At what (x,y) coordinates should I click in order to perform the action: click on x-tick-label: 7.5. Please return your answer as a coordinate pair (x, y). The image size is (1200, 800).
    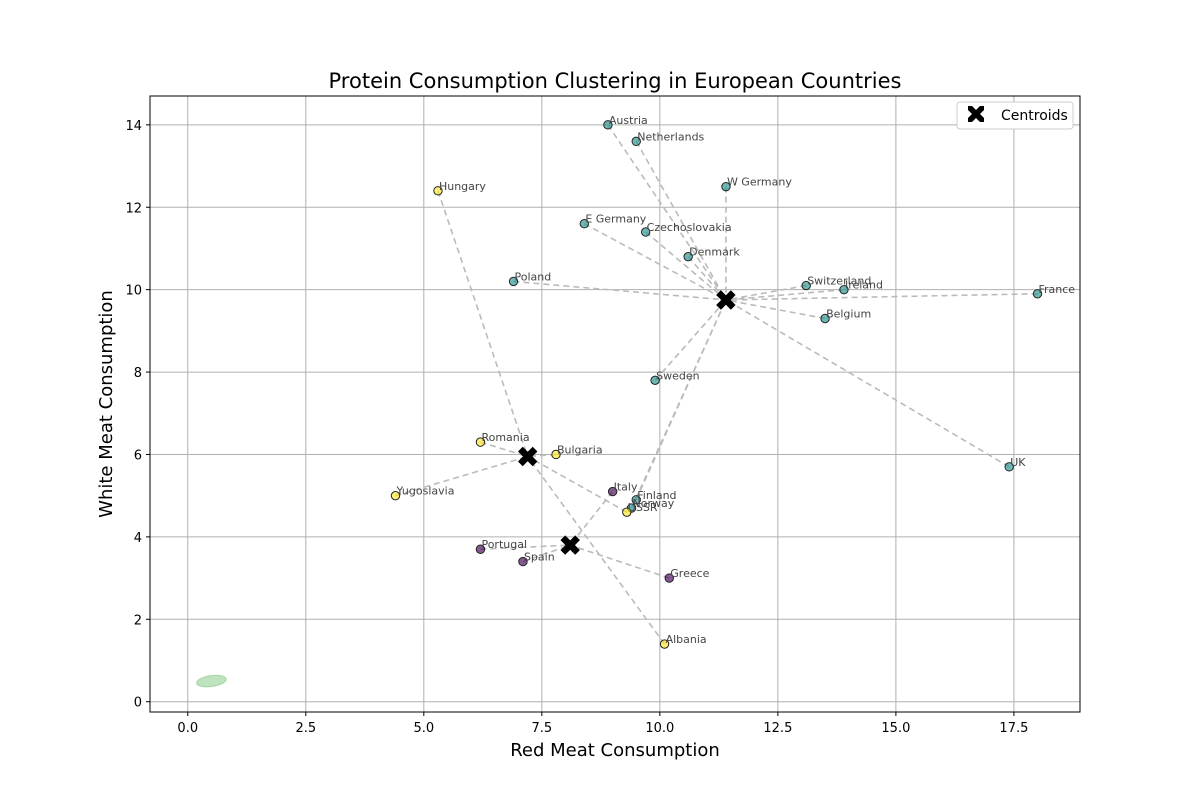
    Looking at the image, I should click on (541, 728).